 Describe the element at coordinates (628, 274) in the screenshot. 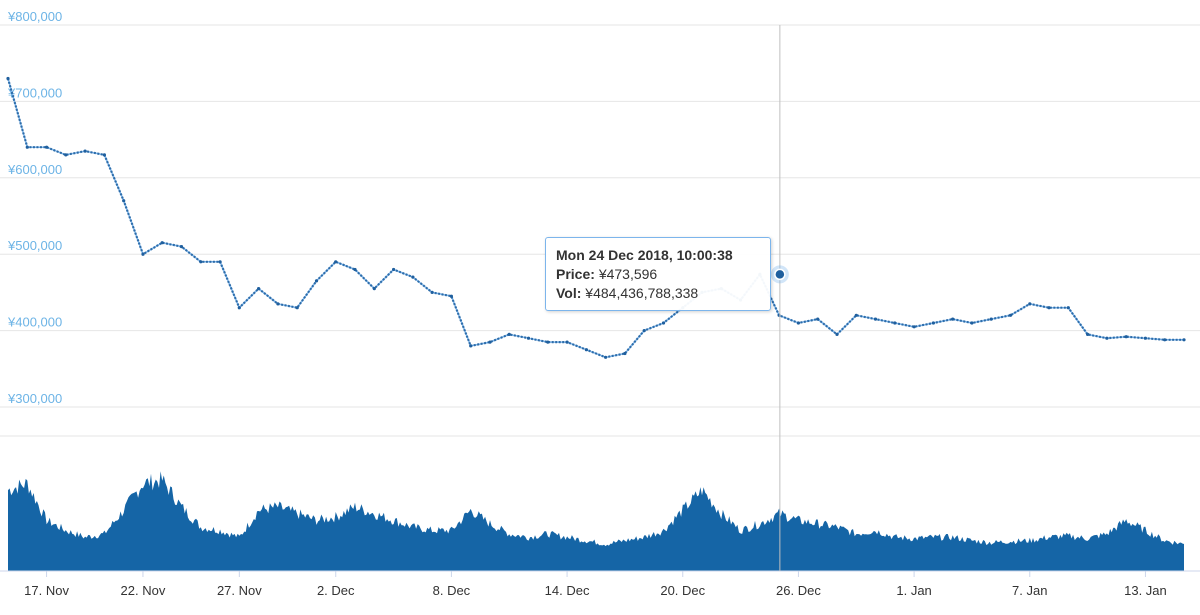

I see `tooltip-price-value: ¥473,596` at that location.